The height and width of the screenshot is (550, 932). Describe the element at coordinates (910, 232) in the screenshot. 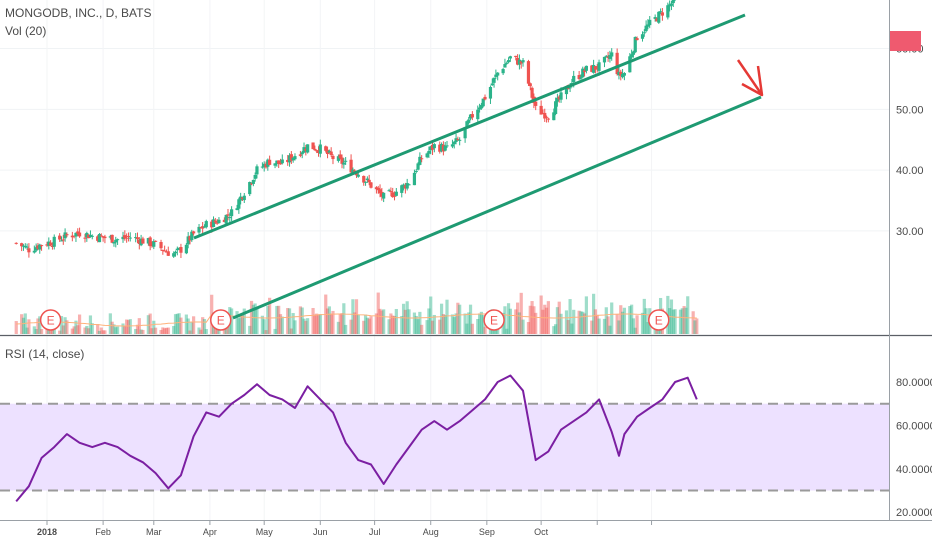

I see `price-axis-label: 30.00` at that location.